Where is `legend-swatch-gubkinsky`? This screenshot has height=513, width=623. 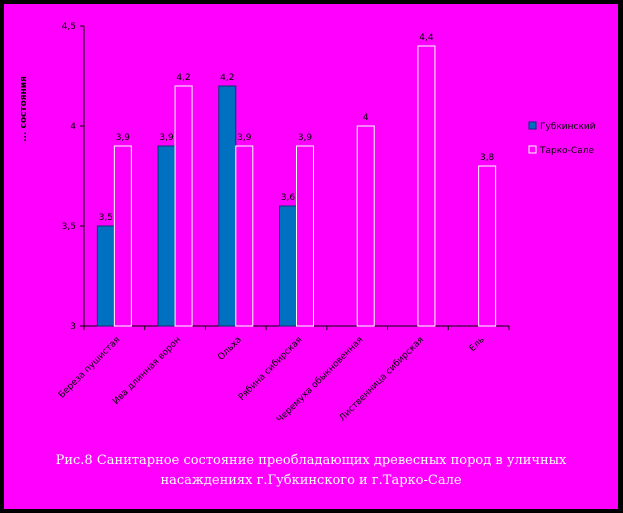 legend-swatch-gubkinsky is located at coordinates (532, 125).